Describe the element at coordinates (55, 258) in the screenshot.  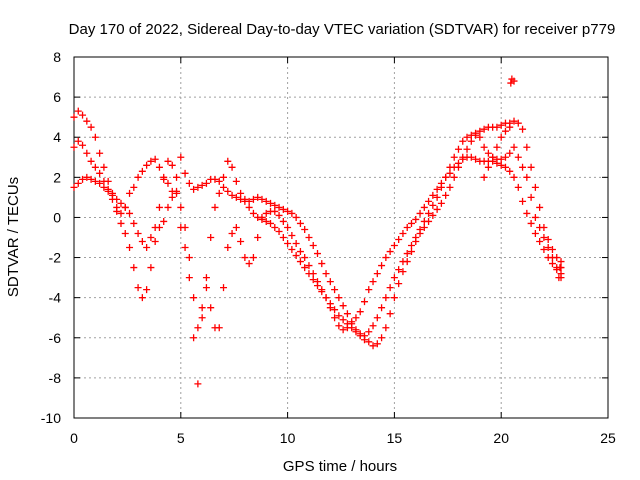
I see `y-tick-label: -2` at that location.